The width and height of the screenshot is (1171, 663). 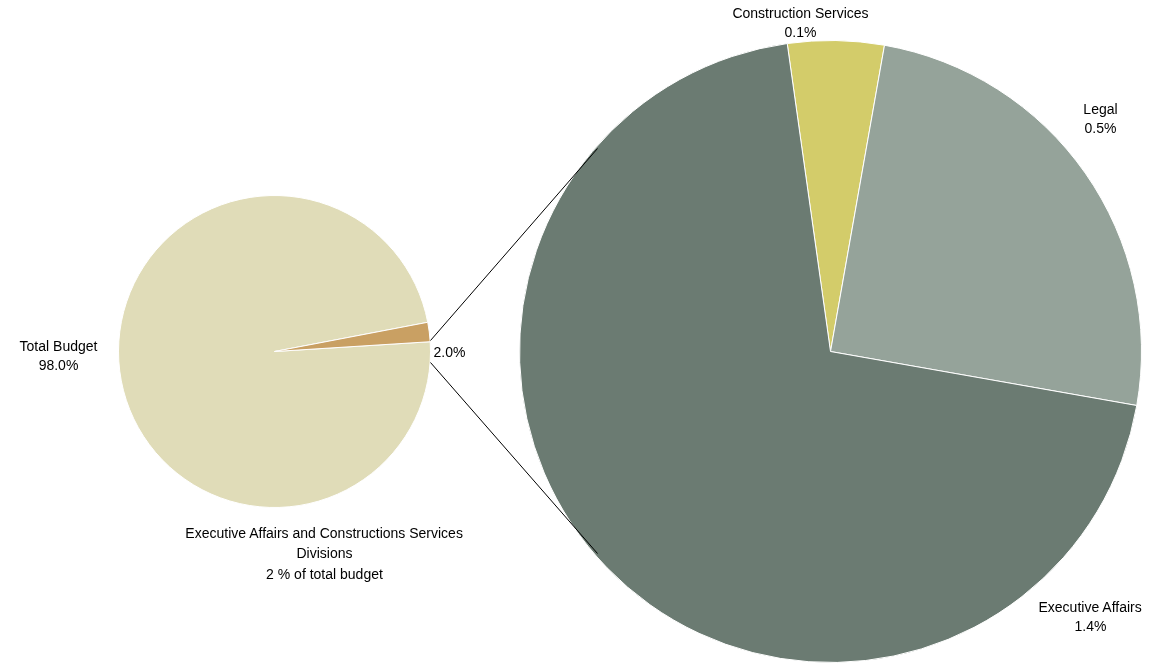 I want to click on slice-label: Executive Affairs, so click(x=1090, y=606).